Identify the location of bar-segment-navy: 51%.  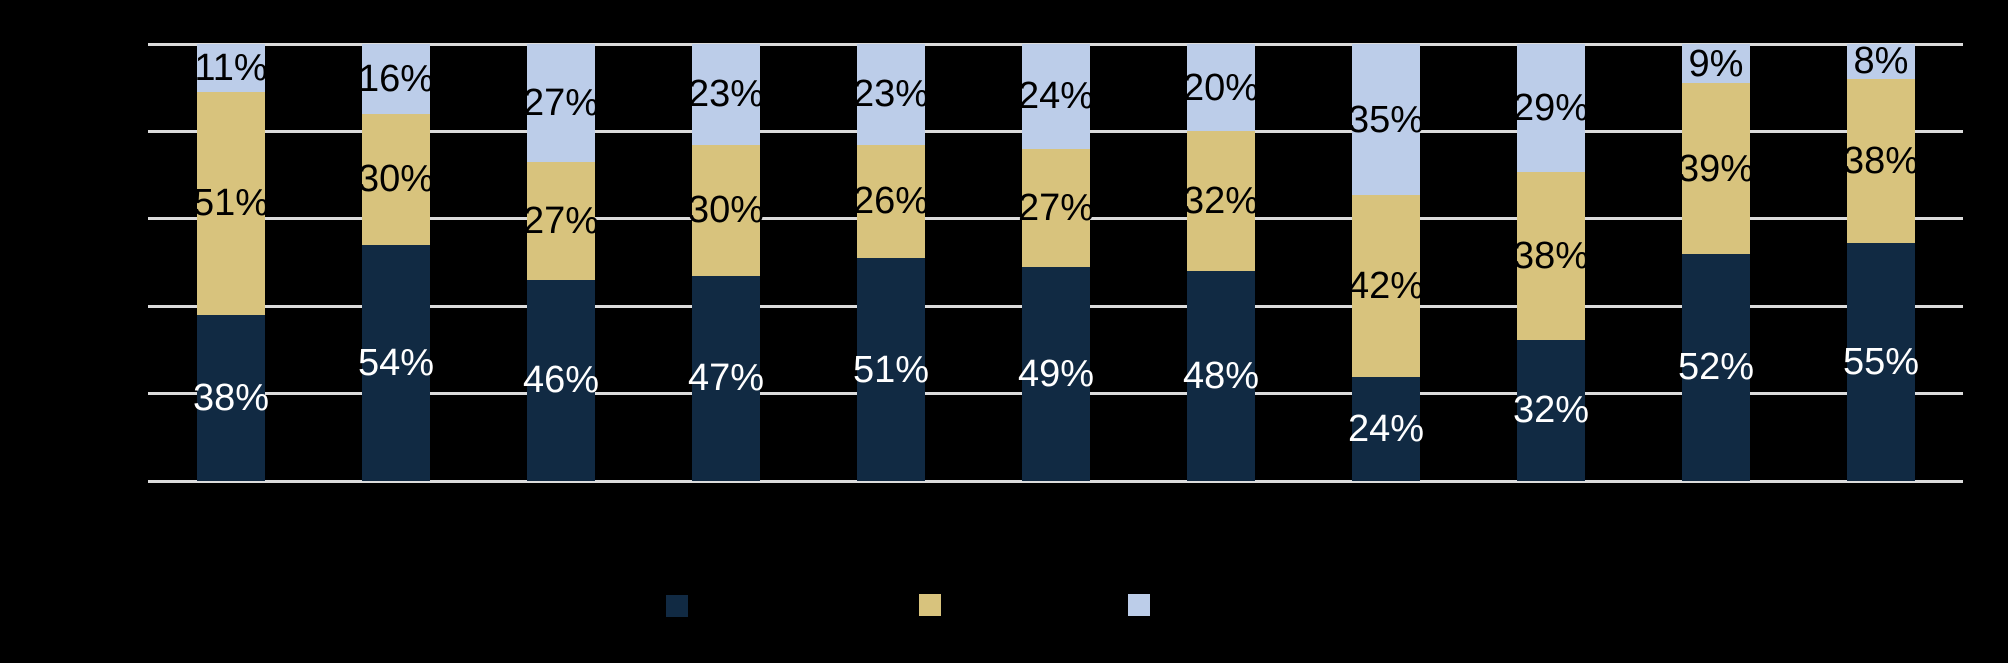
(891, 369).